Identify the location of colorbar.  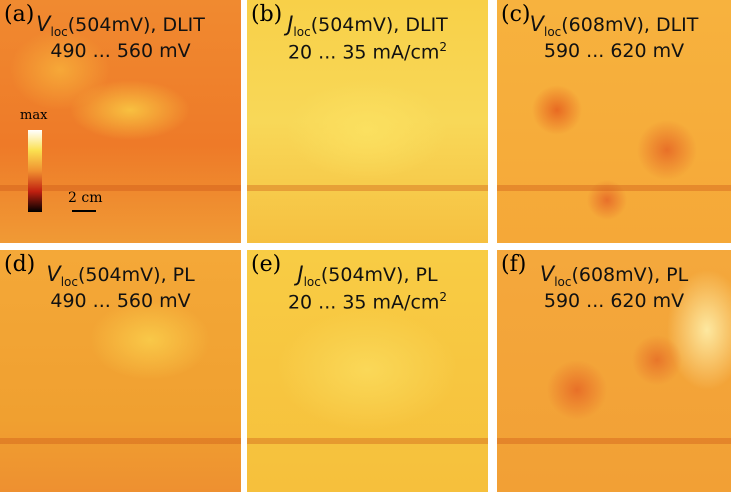
(35, 171).